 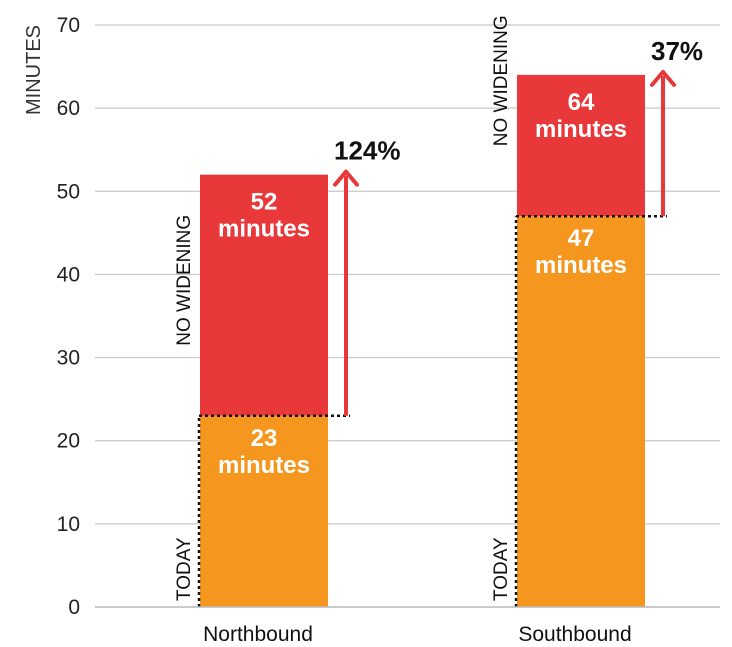 What do you see at coordinates (258, 634) in the screenshot?
I see `category-label: Northbound` at bounding box center [258, 634].